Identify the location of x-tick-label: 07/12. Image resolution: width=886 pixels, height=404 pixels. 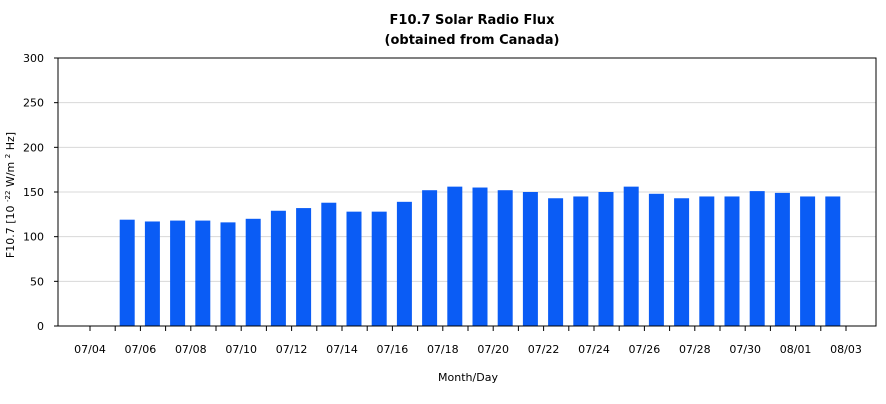
(292, 349).